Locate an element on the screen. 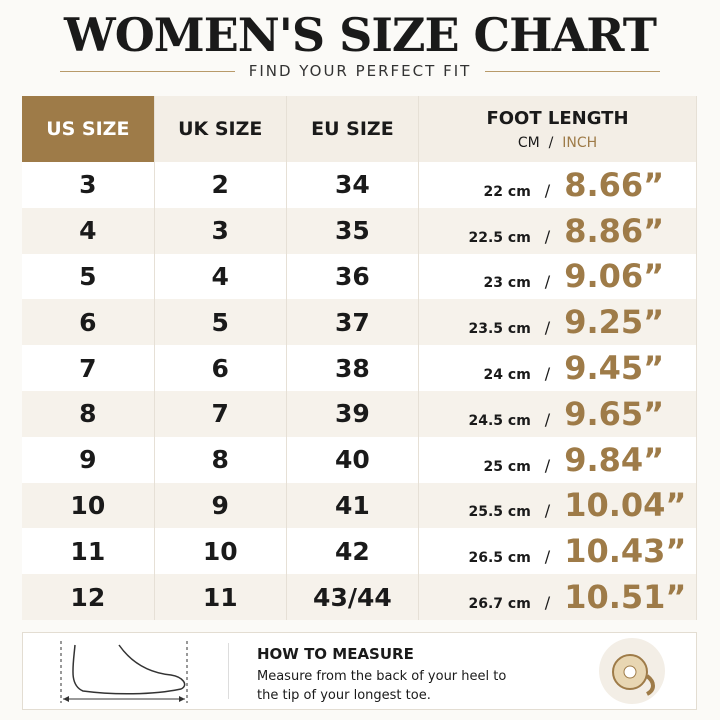 The image size is (720, 720). size-cell: 39 is located at coordinates (353, 413).